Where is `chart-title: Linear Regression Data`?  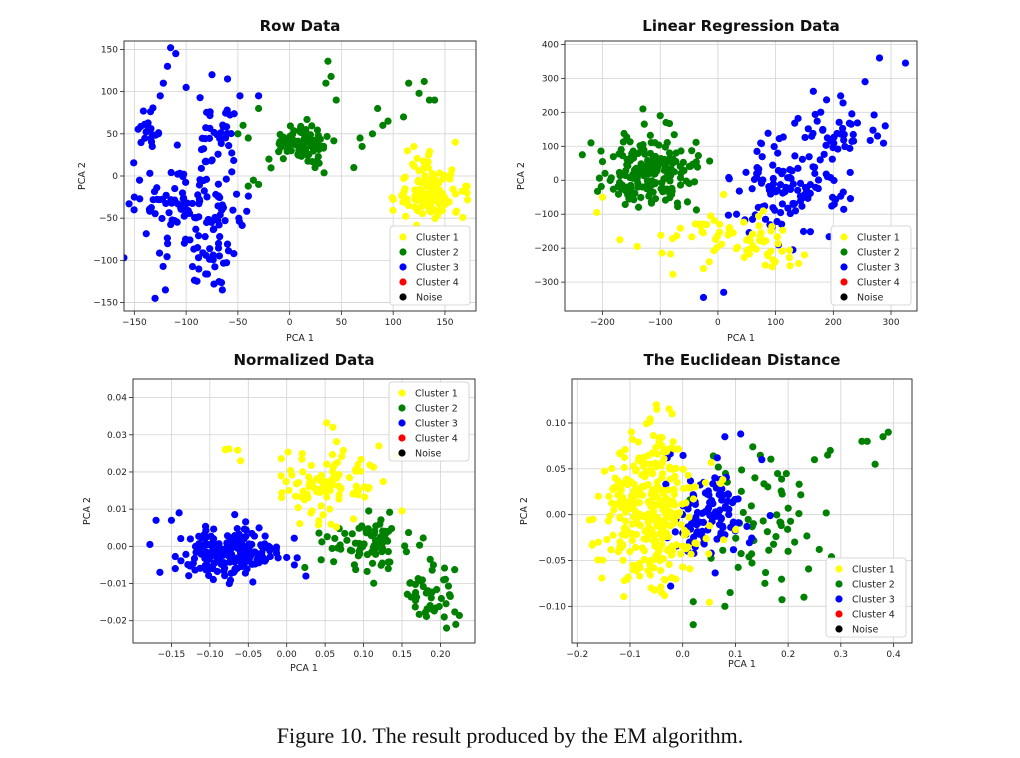
chart-title: Linear Regression Data is located at coordinates (740, 26).